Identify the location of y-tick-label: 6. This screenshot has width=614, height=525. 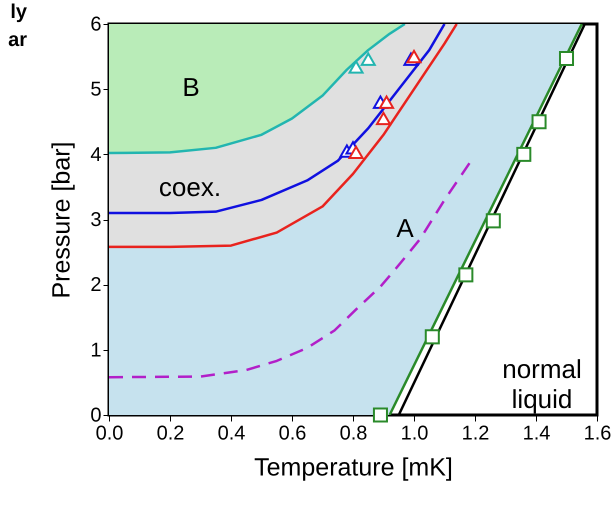
(96, 25).